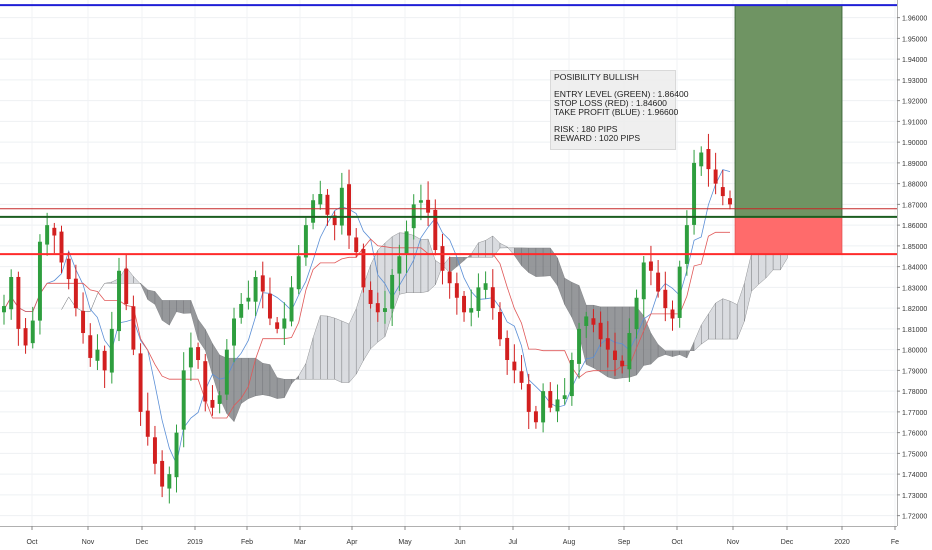  I want to click on loss-zone, so click(788, 235).